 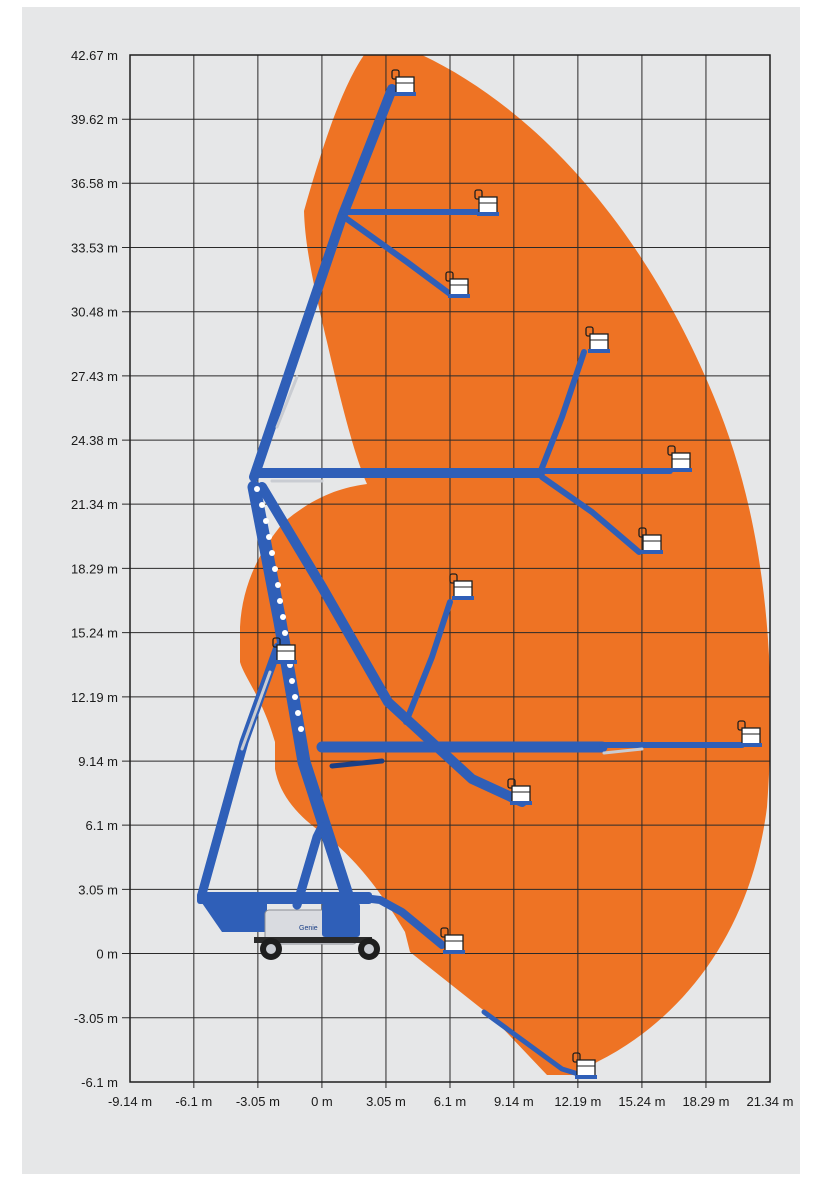 I want to click on y-tick-label: 30.48 m, so click(x=94, y=312).